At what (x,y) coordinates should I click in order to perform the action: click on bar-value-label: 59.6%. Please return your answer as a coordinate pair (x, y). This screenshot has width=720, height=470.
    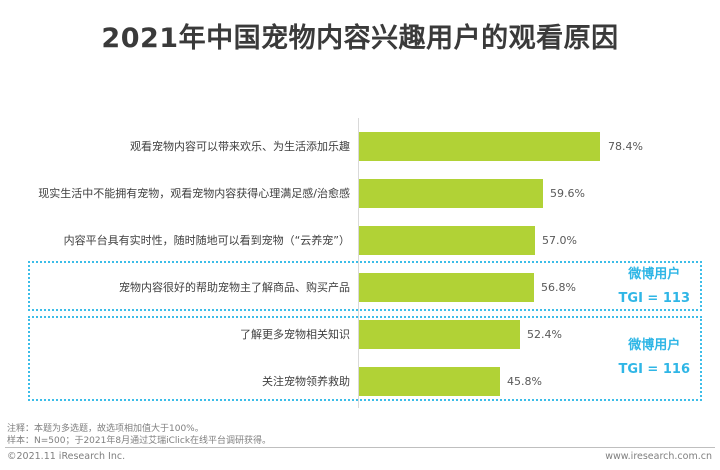
    Looking at the image, I should click on (567, 193).